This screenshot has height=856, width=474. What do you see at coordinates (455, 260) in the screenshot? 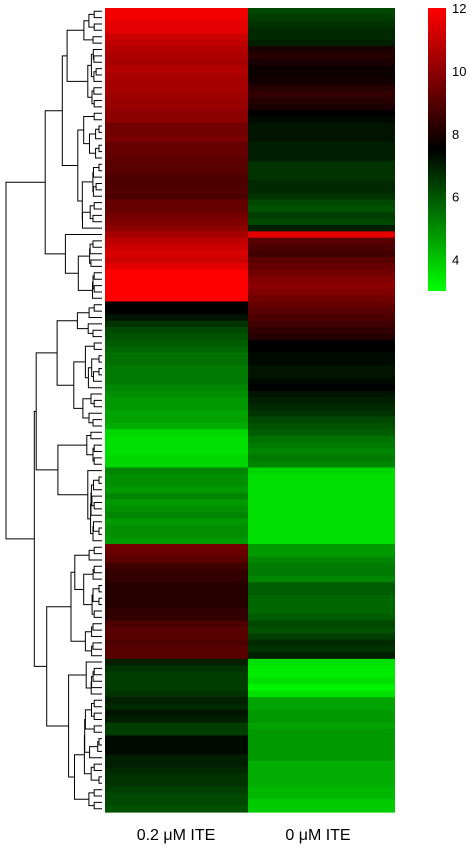
I see `color-scale-tick-label: 4` at bounding box center [455, 260].